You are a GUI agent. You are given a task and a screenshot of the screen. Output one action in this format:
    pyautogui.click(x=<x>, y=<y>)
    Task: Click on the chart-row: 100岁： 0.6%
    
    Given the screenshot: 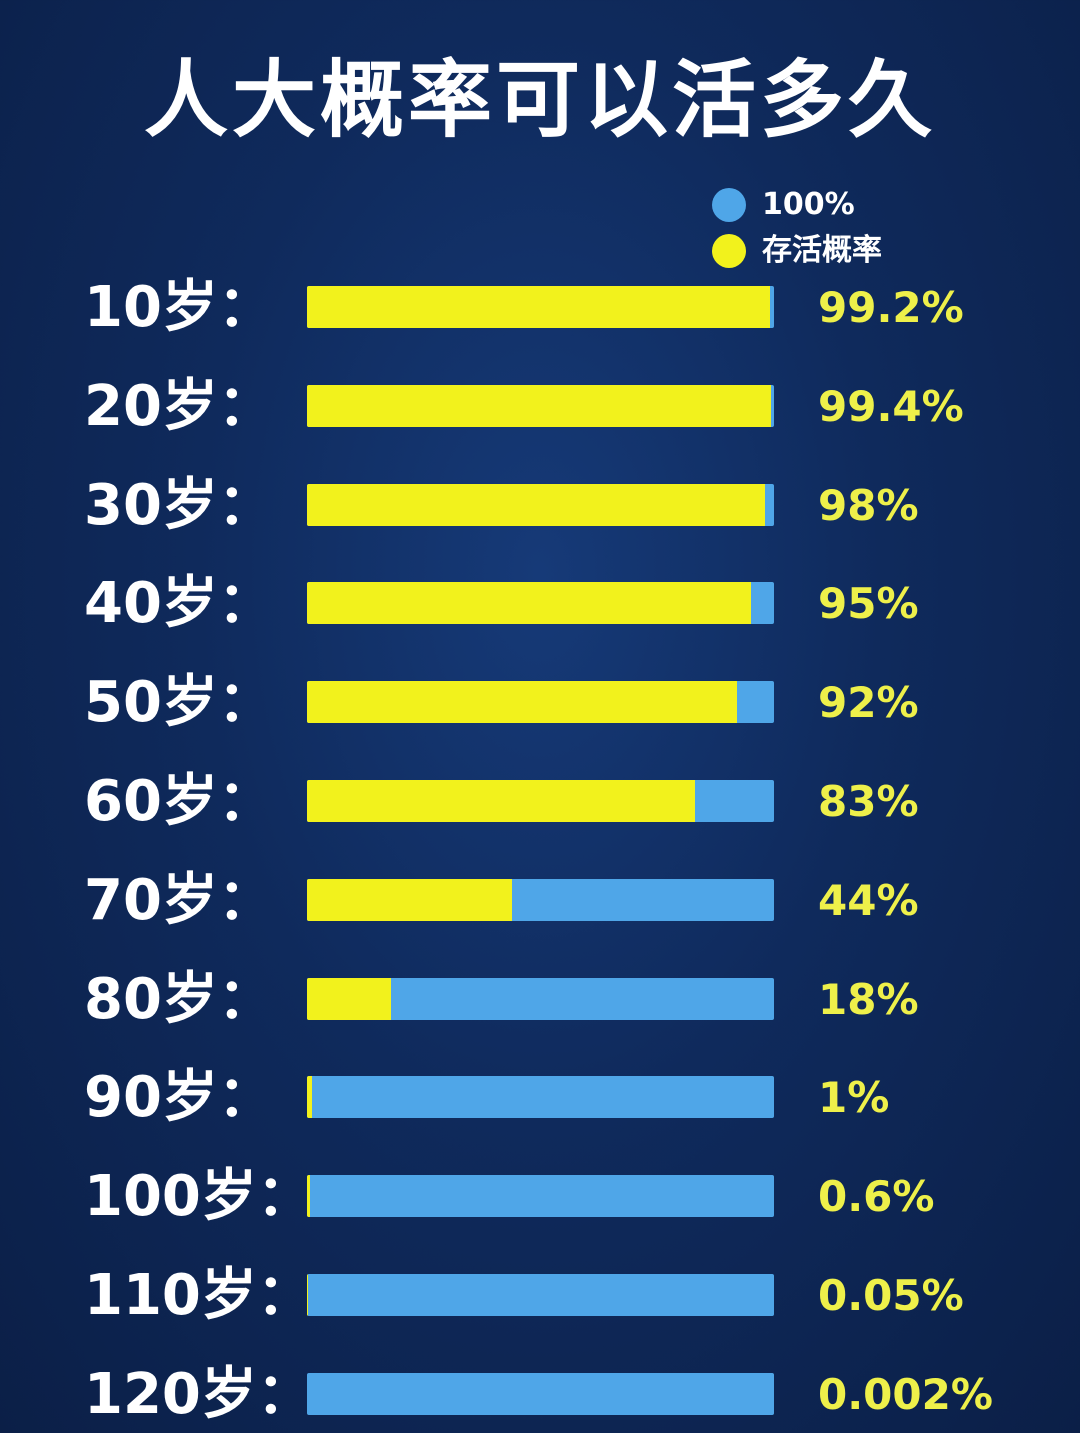 What is the action you would take?
    pyautogui.click(x=540, y=1197)
    